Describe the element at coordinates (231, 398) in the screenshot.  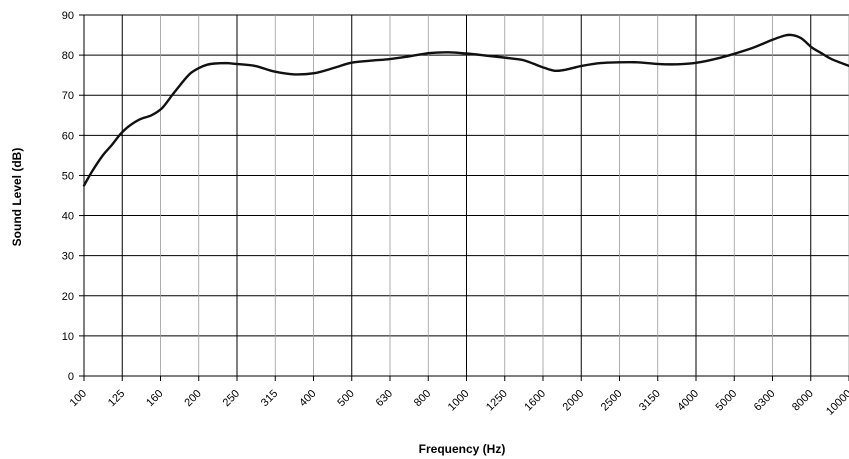
I see `x-tick-label: 250` at that location.